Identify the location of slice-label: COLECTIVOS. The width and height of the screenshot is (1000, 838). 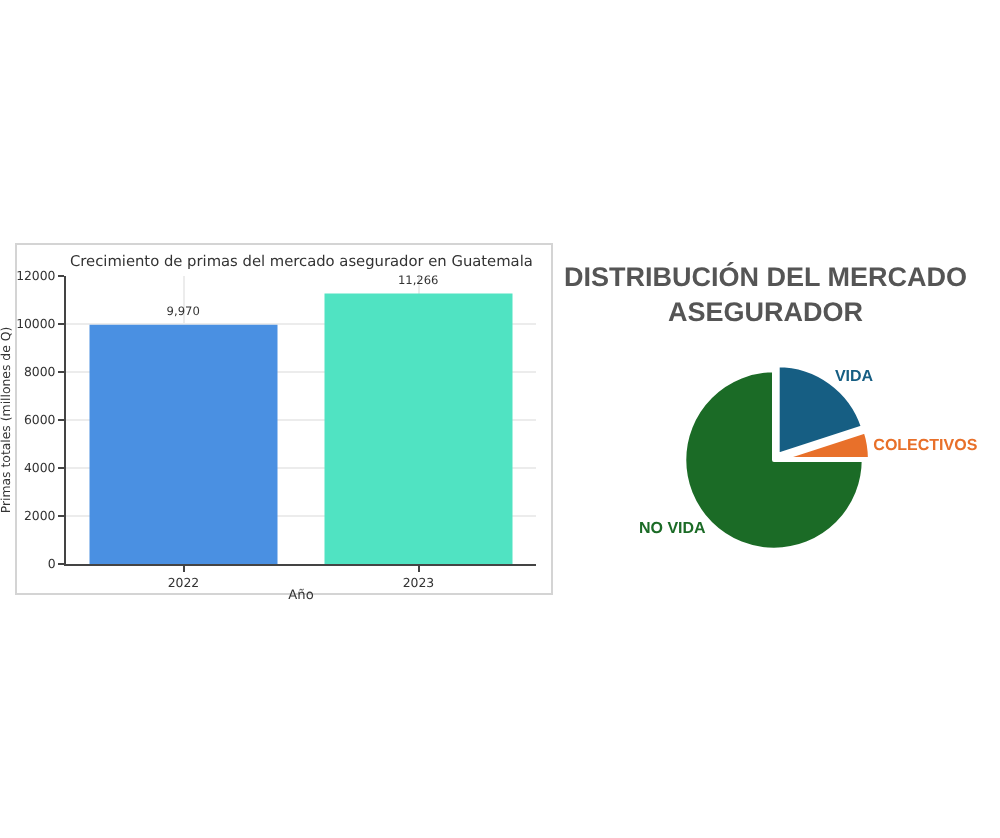
(926, 444).